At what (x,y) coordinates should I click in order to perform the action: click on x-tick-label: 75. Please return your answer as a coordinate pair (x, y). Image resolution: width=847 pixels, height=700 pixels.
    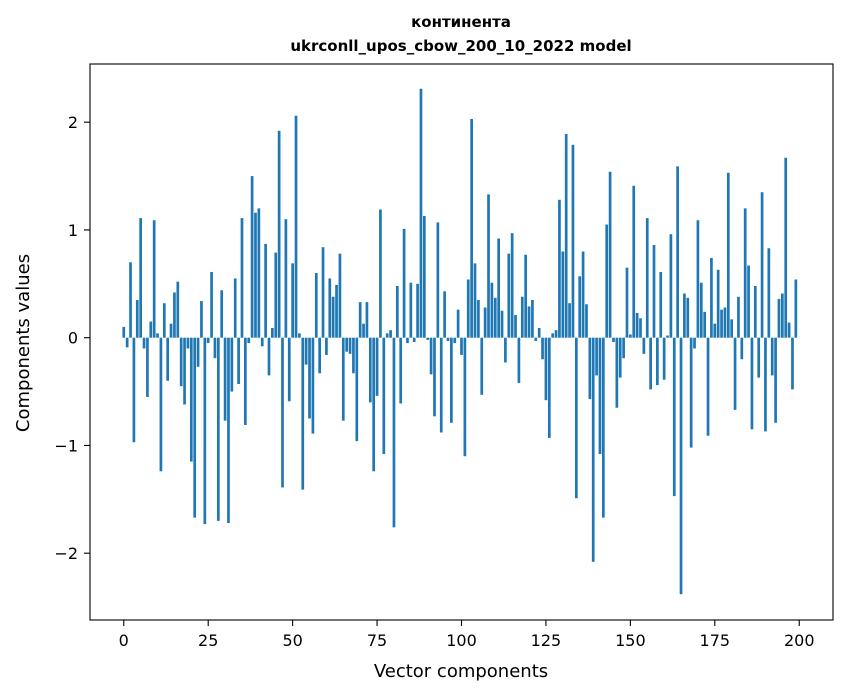
    Looking at the image, I should click on (377, 640).